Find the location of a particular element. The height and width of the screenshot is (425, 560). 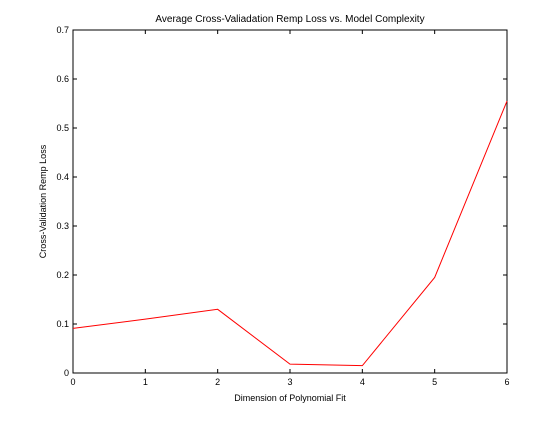

y-tick-label: 0.2 is located at coordinates (62, 275).